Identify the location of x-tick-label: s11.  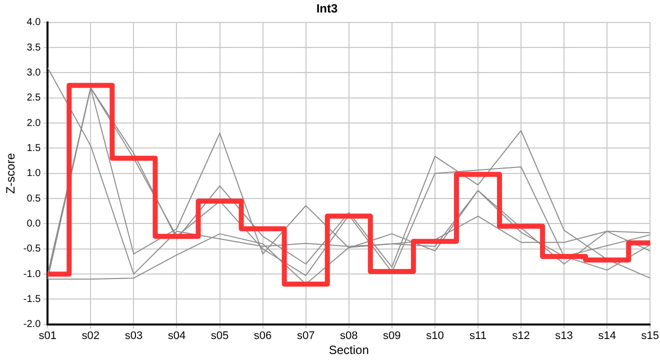
(478, 336).